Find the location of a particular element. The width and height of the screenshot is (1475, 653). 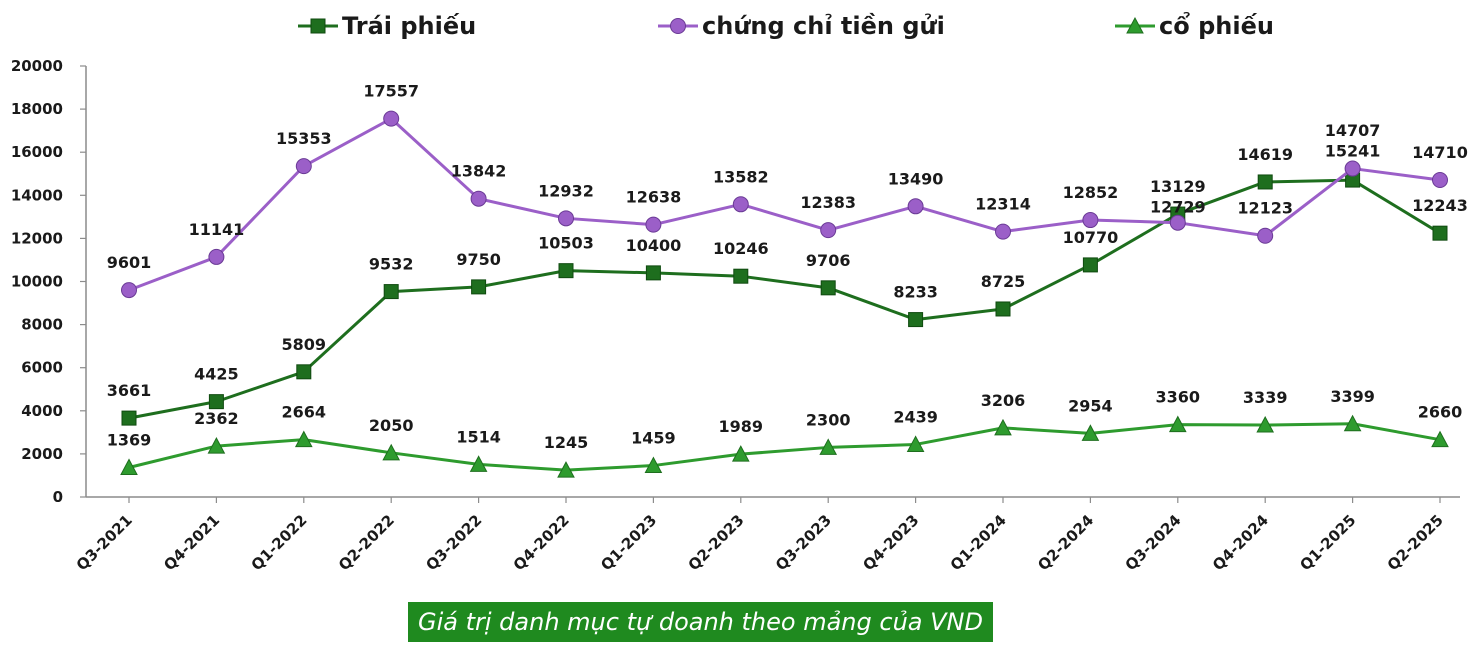

data-label: 1514 is located at coordinates (478, 436).